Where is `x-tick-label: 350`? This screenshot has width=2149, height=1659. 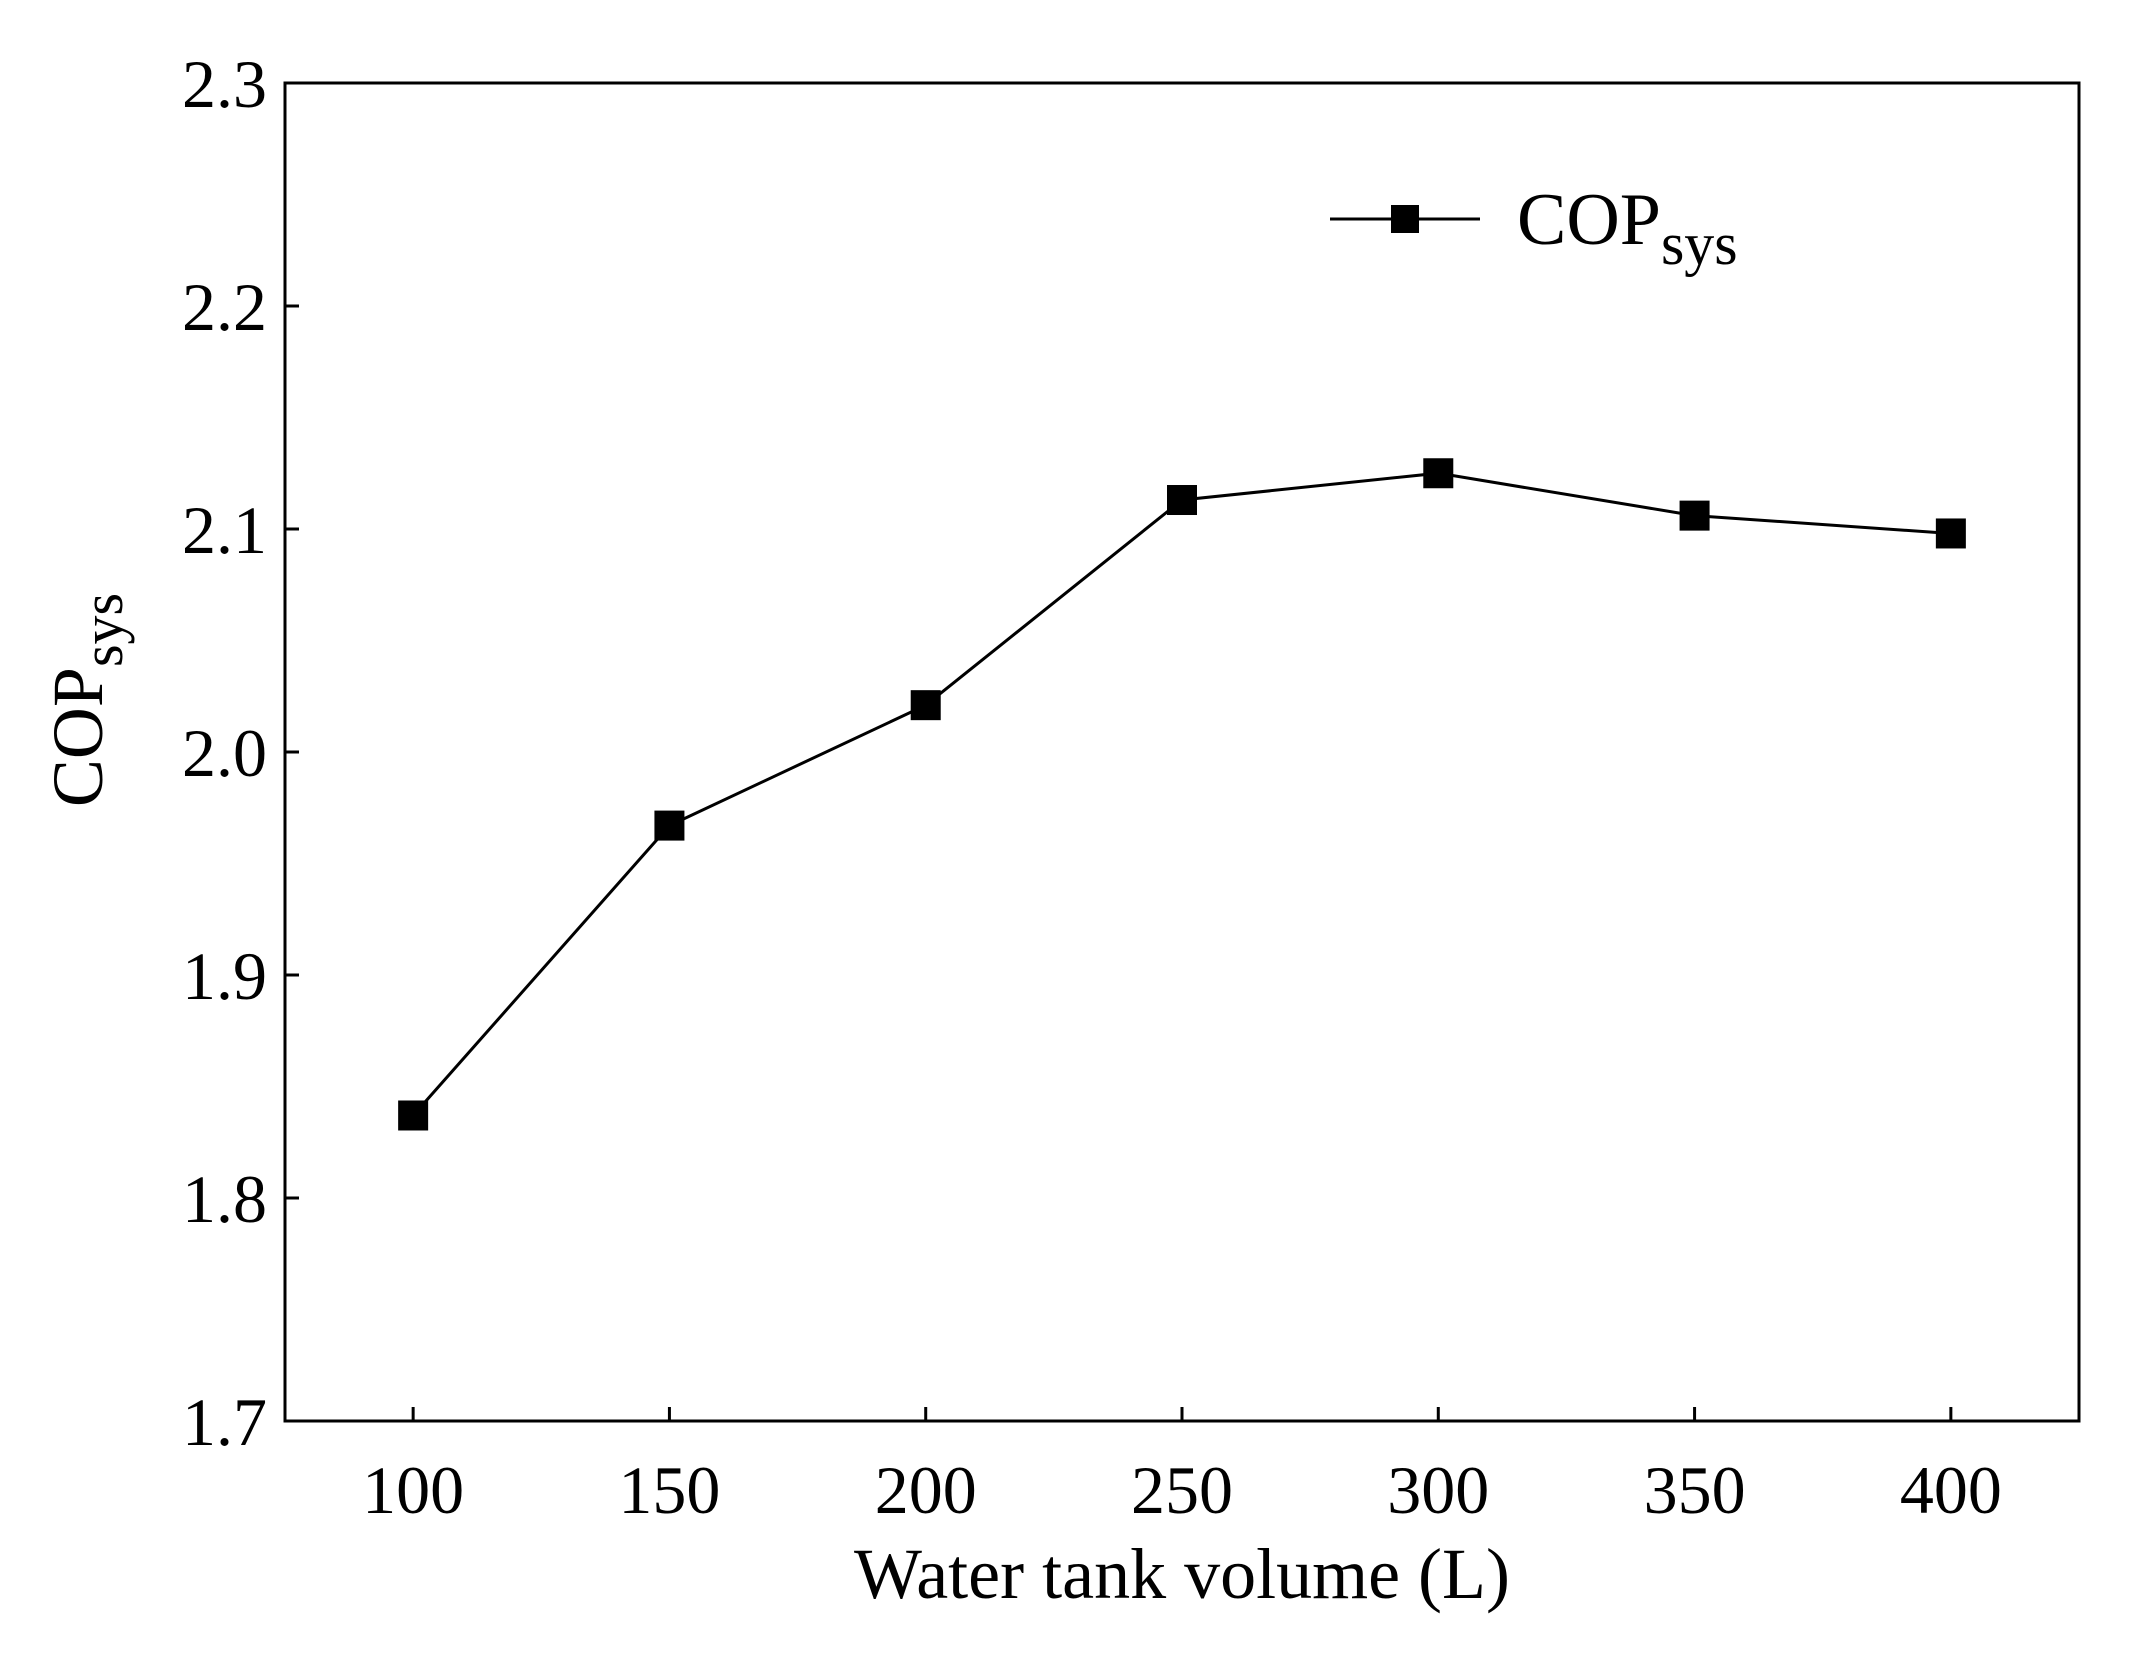
x-tick-label: 350 is located at coordinates (1695, 1490).